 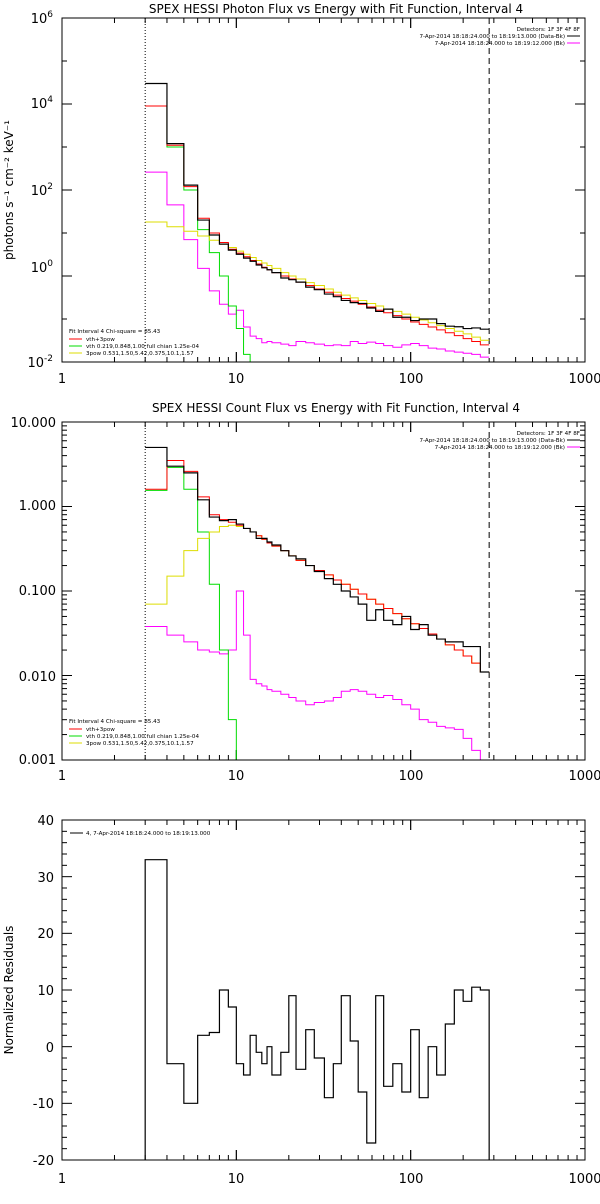 What do you see at coordinates (45, 821) in the screenshot?
I see `y-tick-label: 40` at bounding box center [45, 821].